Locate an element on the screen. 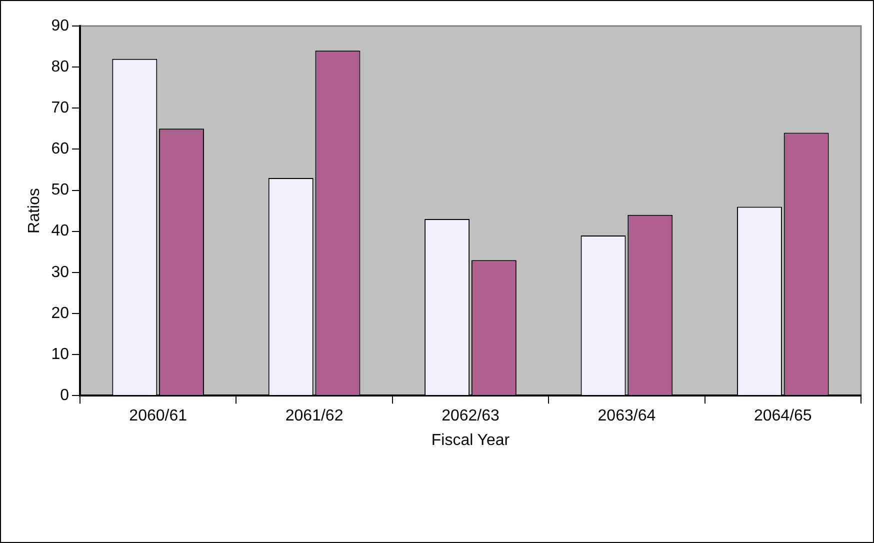 The height and width of the screenshot is (543, 874). y-tick-label: 60 is located at coordinates (60, 149).